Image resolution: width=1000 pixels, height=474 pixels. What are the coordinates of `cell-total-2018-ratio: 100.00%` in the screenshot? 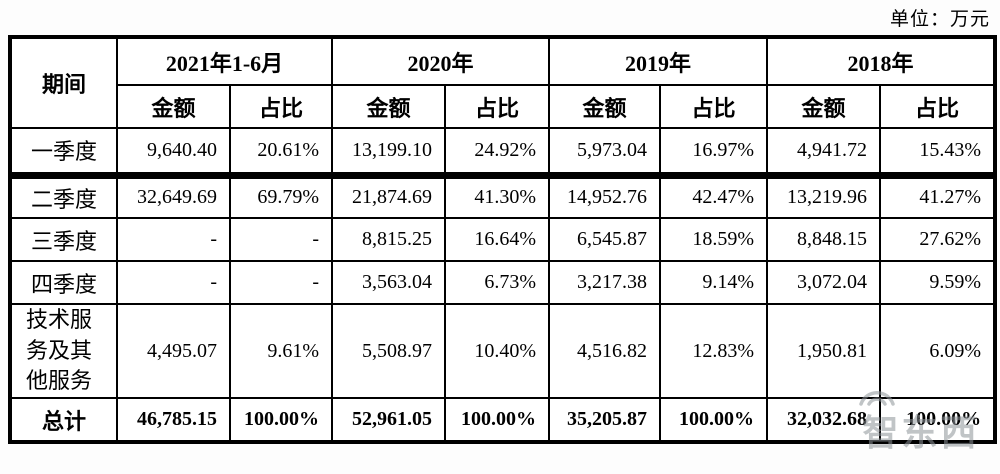 It's located at (938, 420).